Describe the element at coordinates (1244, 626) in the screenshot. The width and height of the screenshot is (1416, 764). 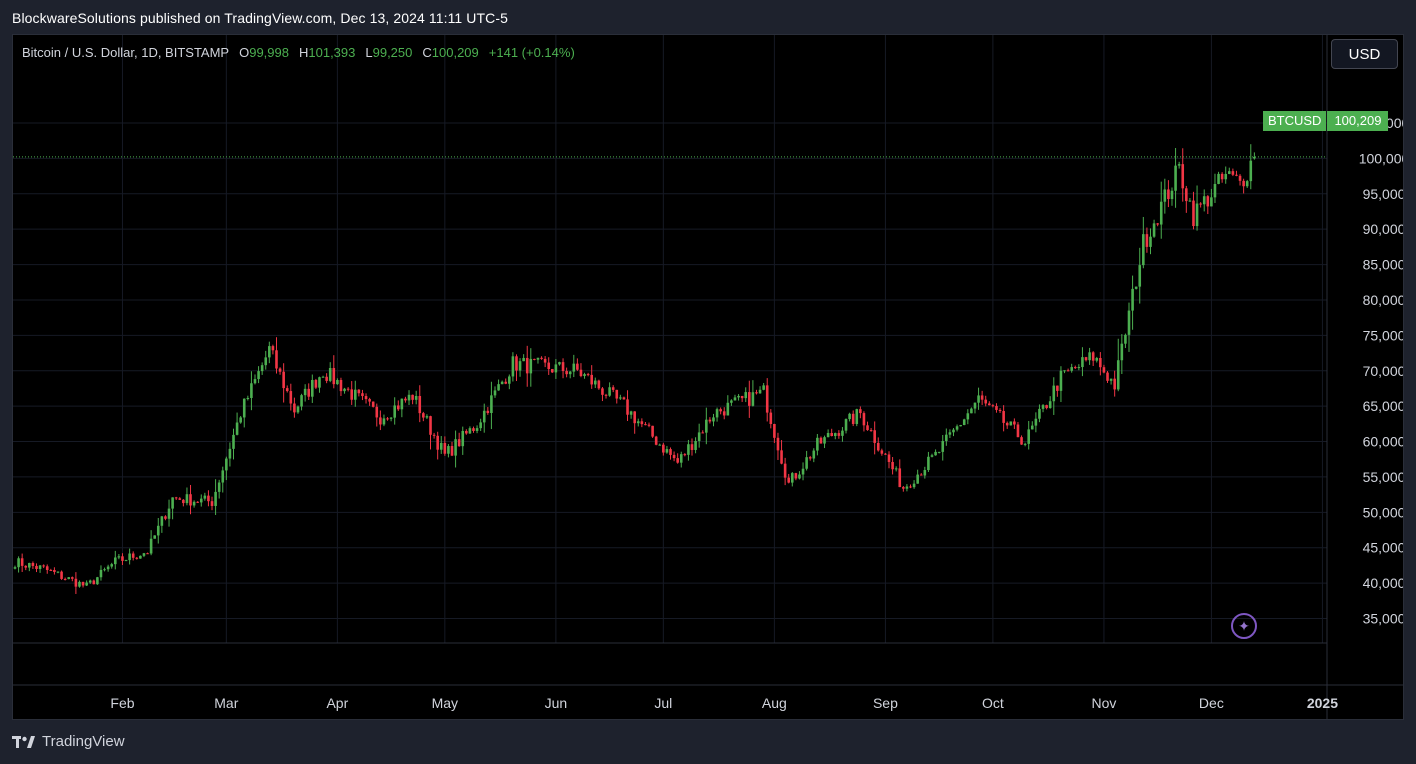
I see `sparkle-icon: ✦` at that location.